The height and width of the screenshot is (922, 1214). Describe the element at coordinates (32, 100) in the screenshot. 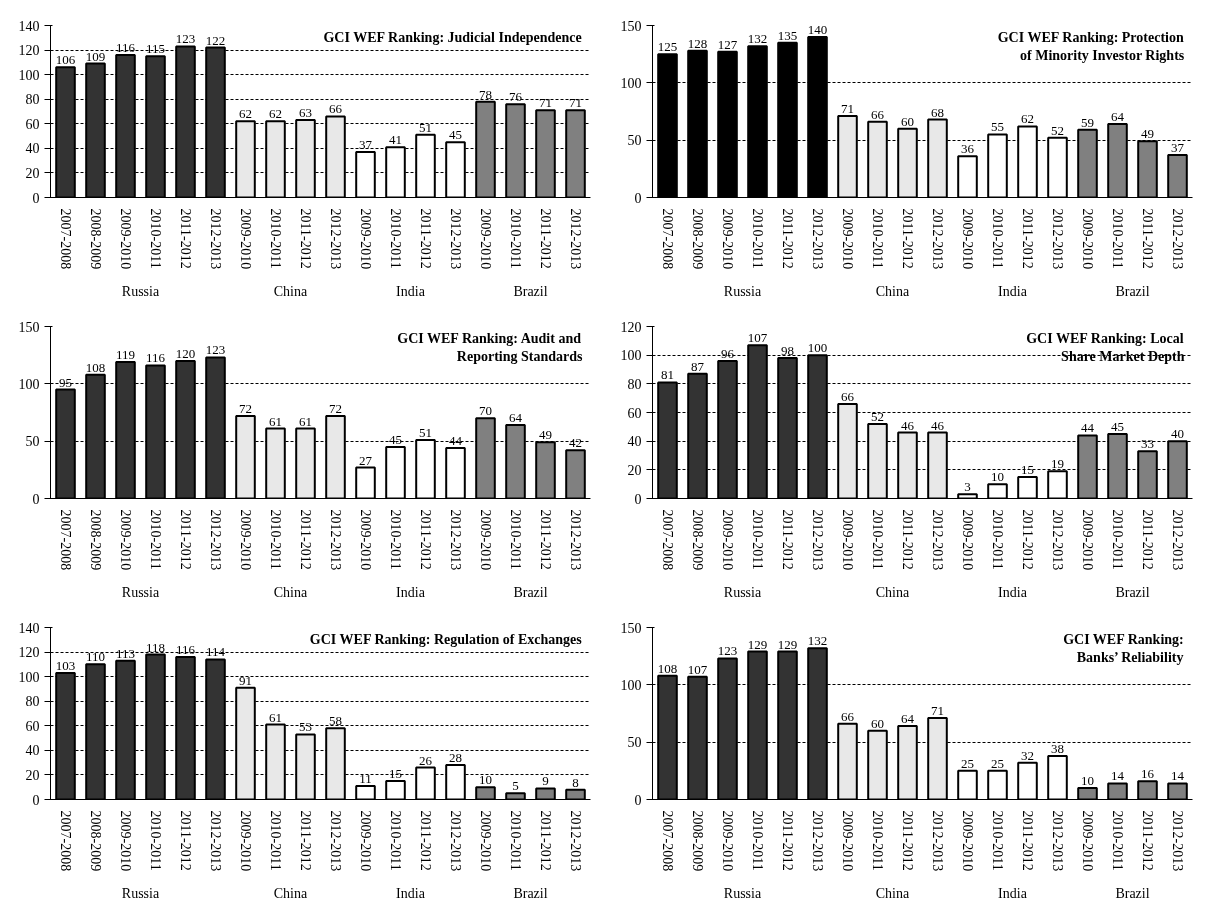

I see `y-tick-label: 80` at that location.